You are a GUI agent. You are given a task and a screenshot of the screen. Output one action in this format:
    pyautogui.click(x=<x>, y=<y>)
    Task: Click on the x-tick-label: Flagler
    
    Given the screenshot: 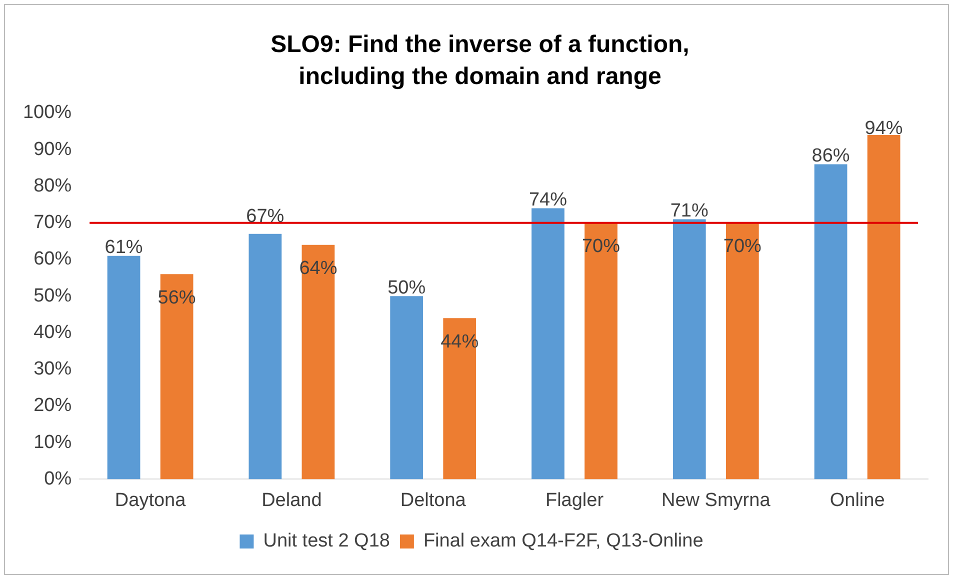 What is the action you would take?
    pyautogui.click(x=574, y=500)
    